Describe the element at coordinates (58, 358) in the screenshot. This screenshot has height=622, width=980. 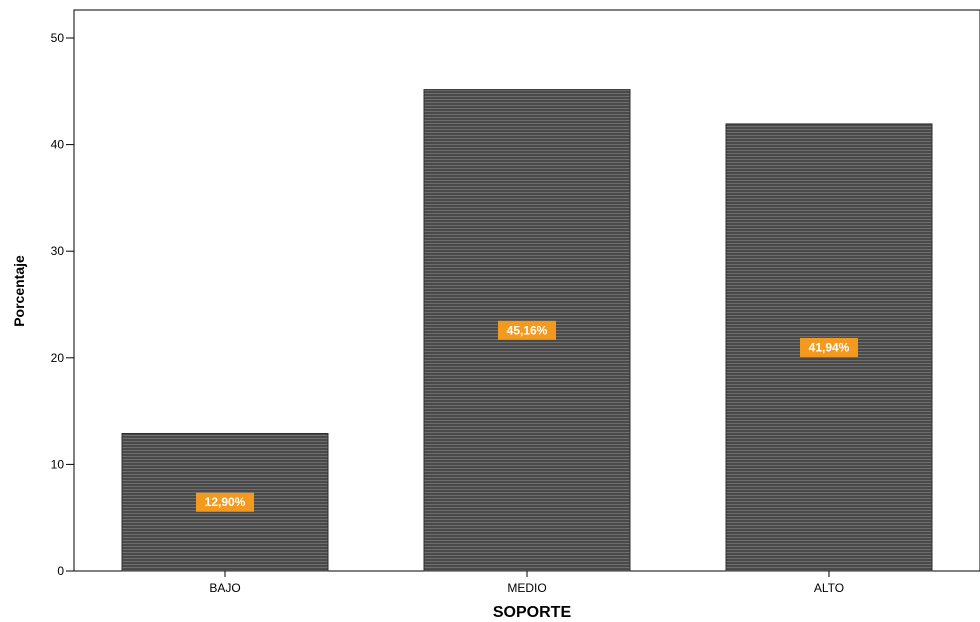
I see `y-tick-label: 20` at that location.